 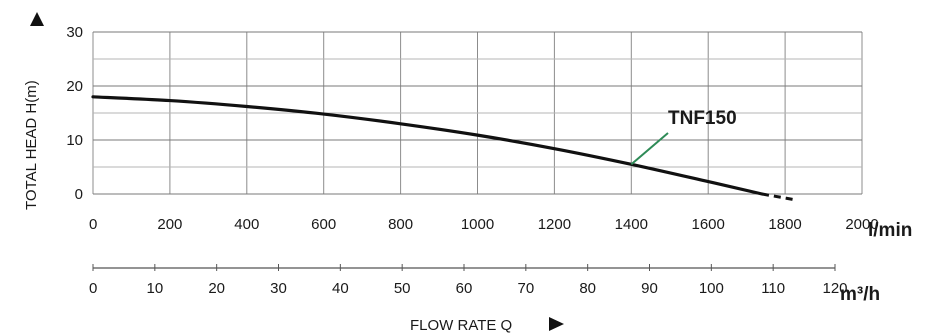 What do you see at coordinates (400, 224) in the screenshot?
I see `x-primary-tick-label: 800` at bounding box center [400, 224].